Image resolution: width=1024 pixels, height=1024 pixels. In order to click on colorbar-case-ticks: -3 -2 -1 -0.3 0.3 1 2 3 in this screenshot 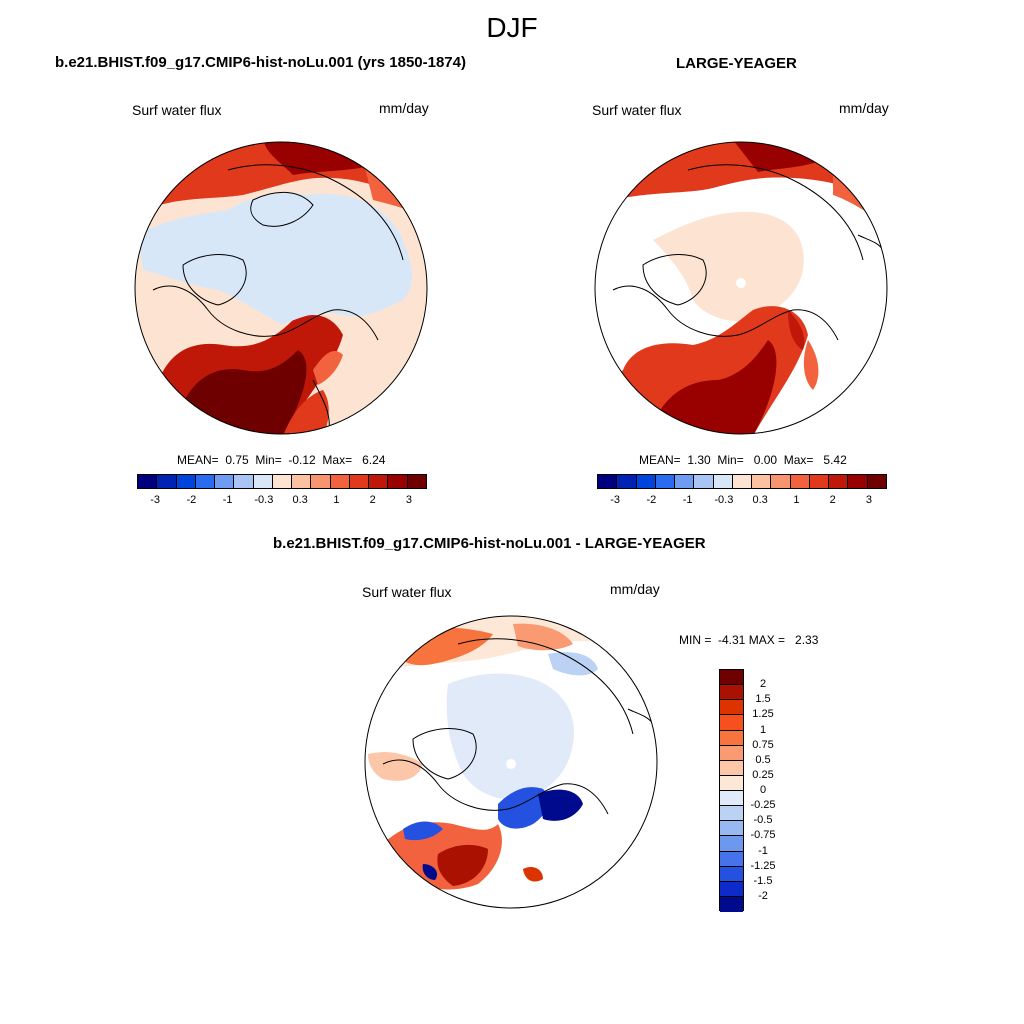, I will do `click(282, 501)`.